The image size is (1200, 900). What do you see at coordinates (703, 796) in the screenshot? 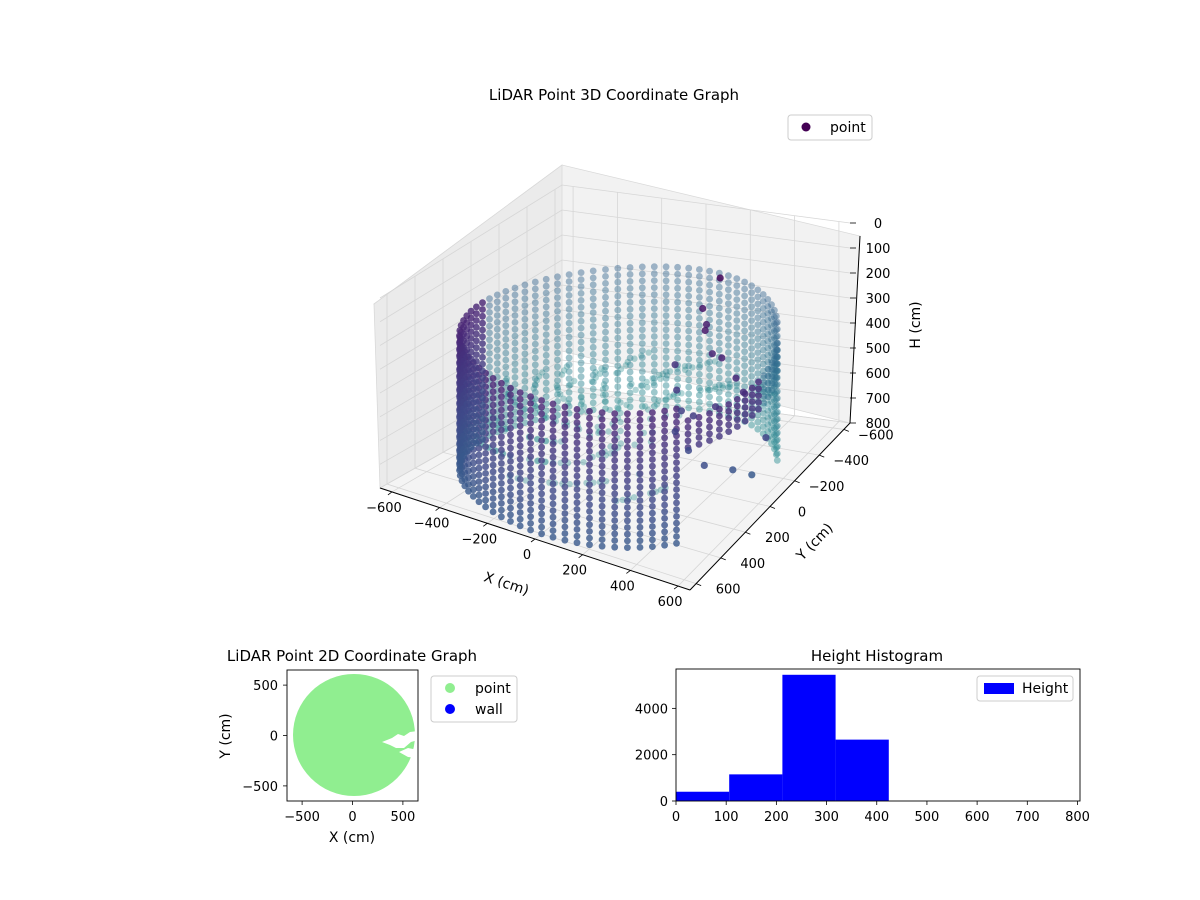
I see `histogram-bar` at bounding box center [703, 796].